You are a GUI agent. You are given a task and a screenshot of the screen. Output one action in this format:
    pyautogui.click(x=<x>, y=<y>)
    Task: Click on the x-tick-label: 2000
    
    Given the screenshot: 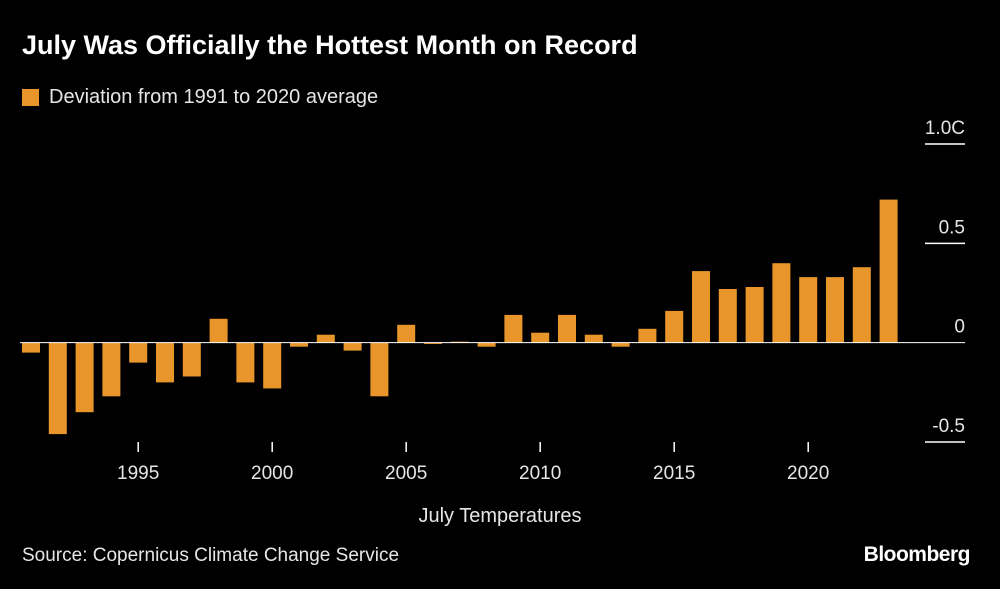 What is the action you would take?
    pyautogui.click(x=272, y=473)
    